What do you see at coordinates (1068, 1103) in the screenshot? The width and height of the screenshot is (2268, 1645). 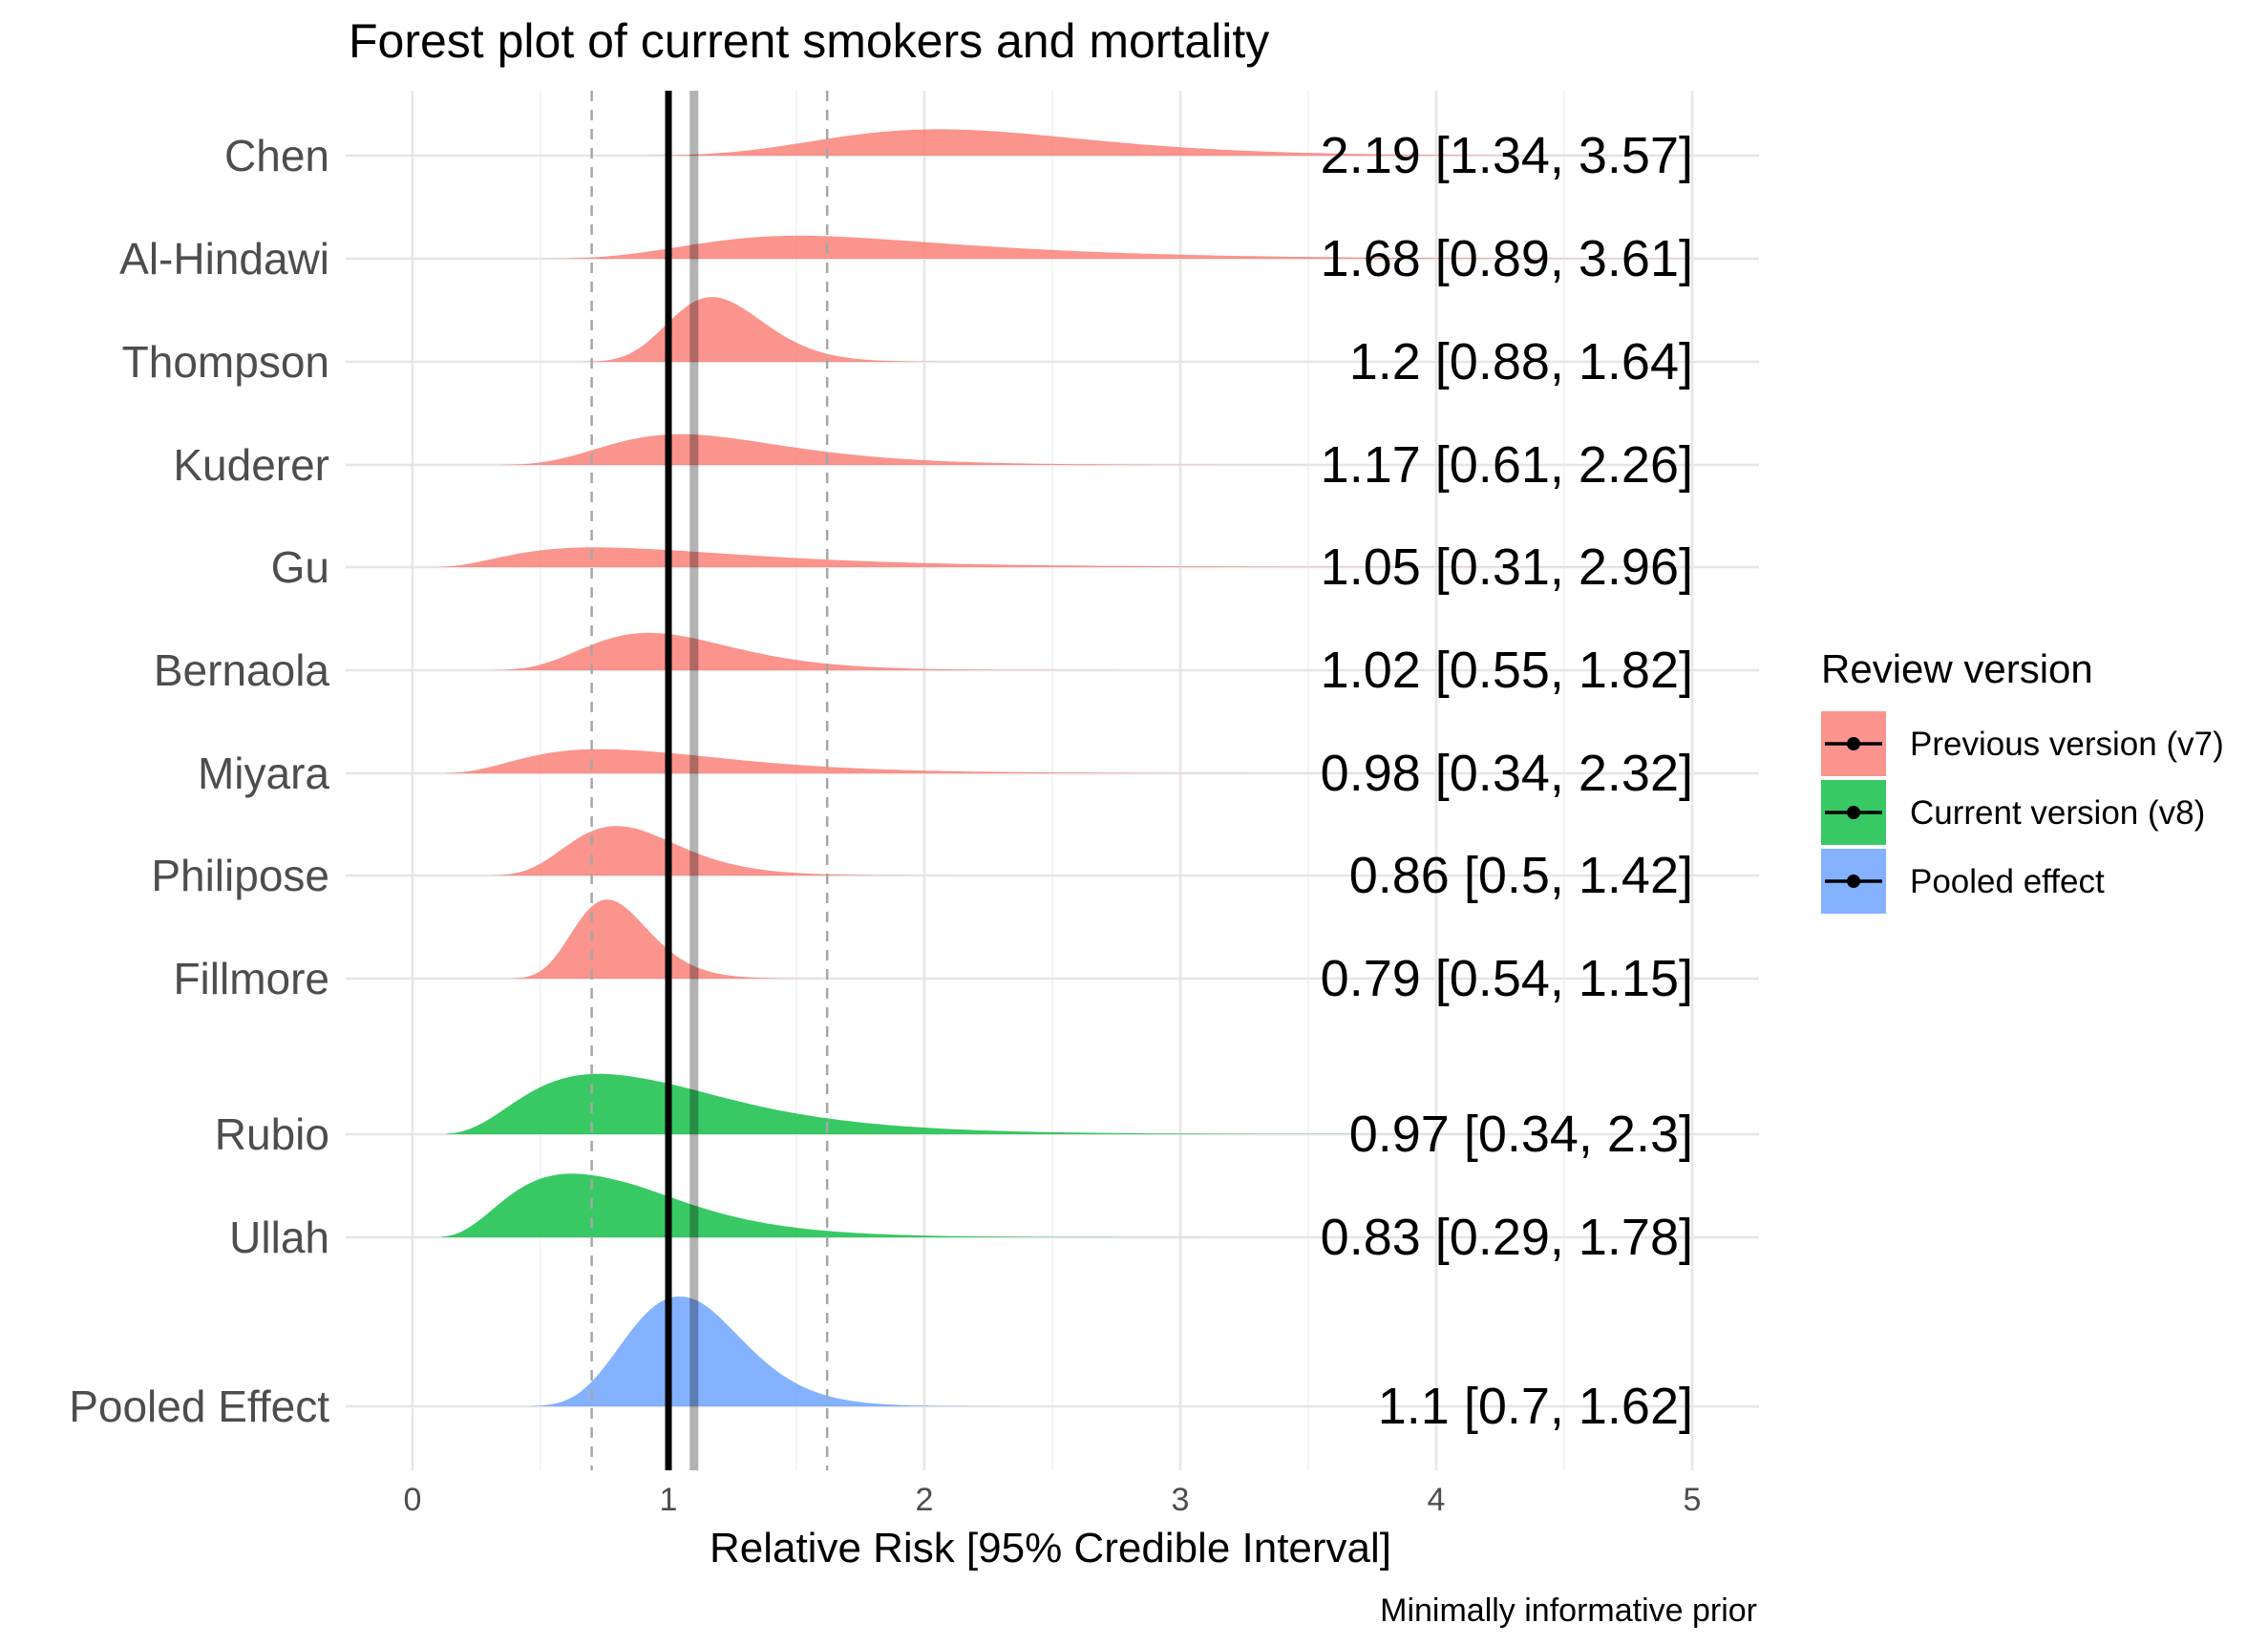 I see `density-ridge-rubio` at bounding box center [1068, 1103].